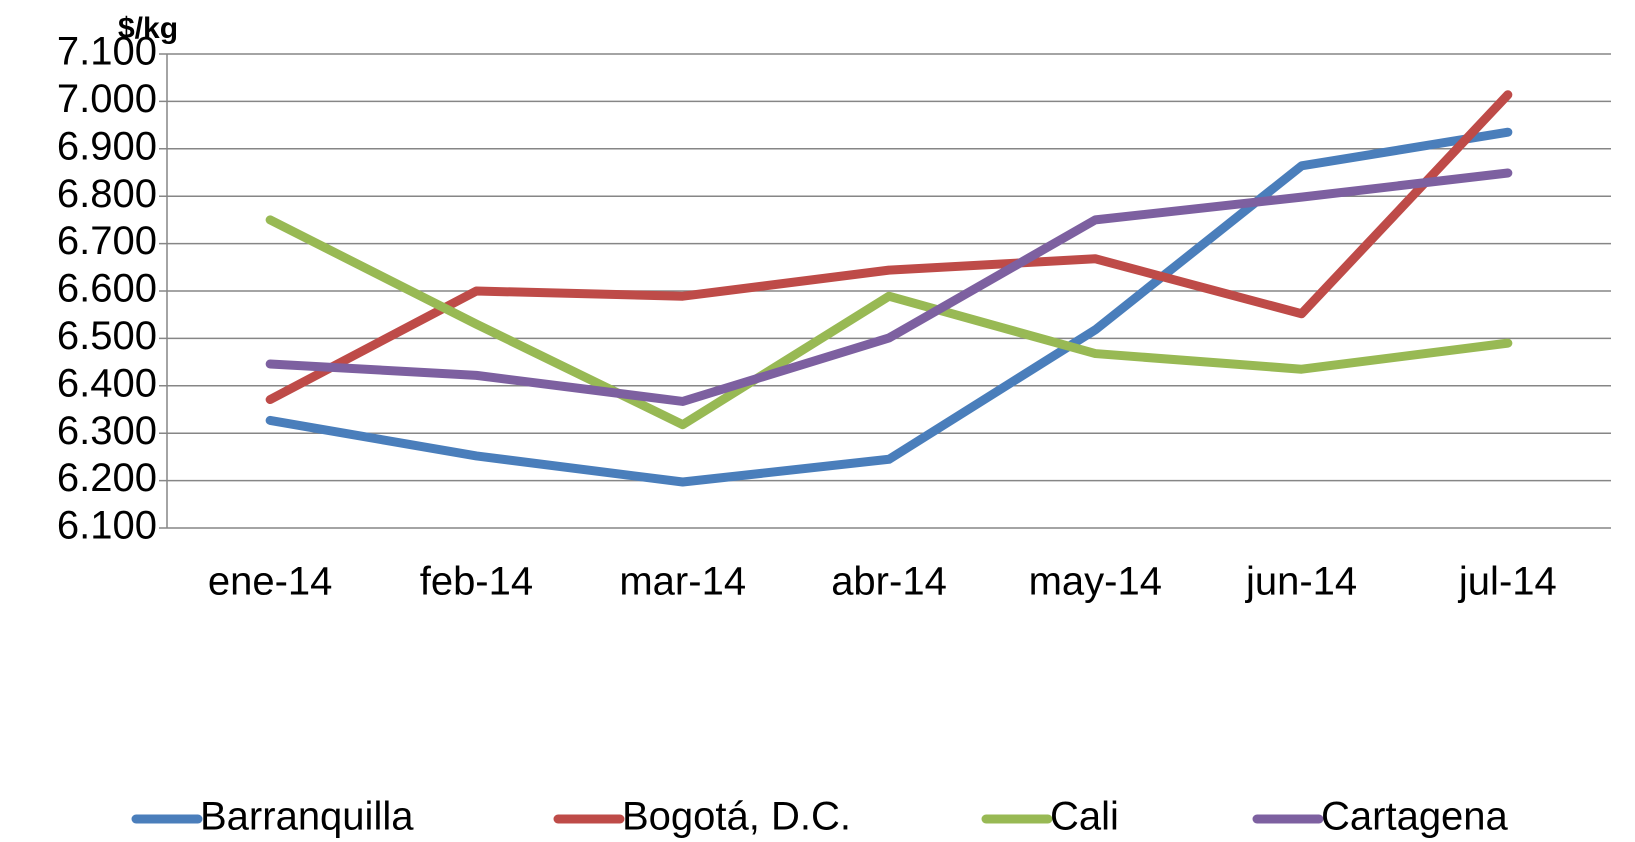  I want to click on y-tick-label: 6.100, so click(107, 526).